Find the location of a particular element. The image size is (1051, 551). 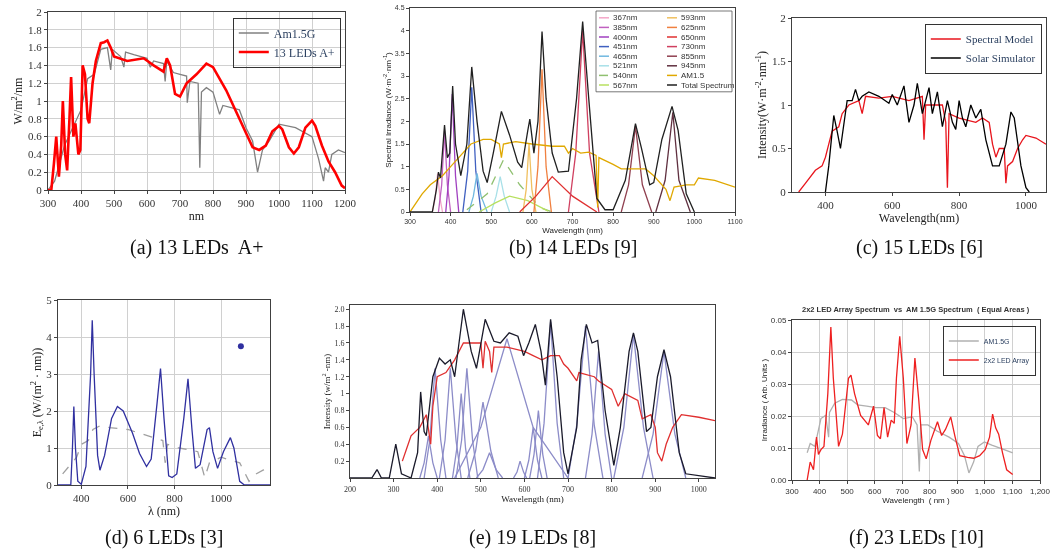

legend-label: Total Spectrum is located at coordinates (708, 85).